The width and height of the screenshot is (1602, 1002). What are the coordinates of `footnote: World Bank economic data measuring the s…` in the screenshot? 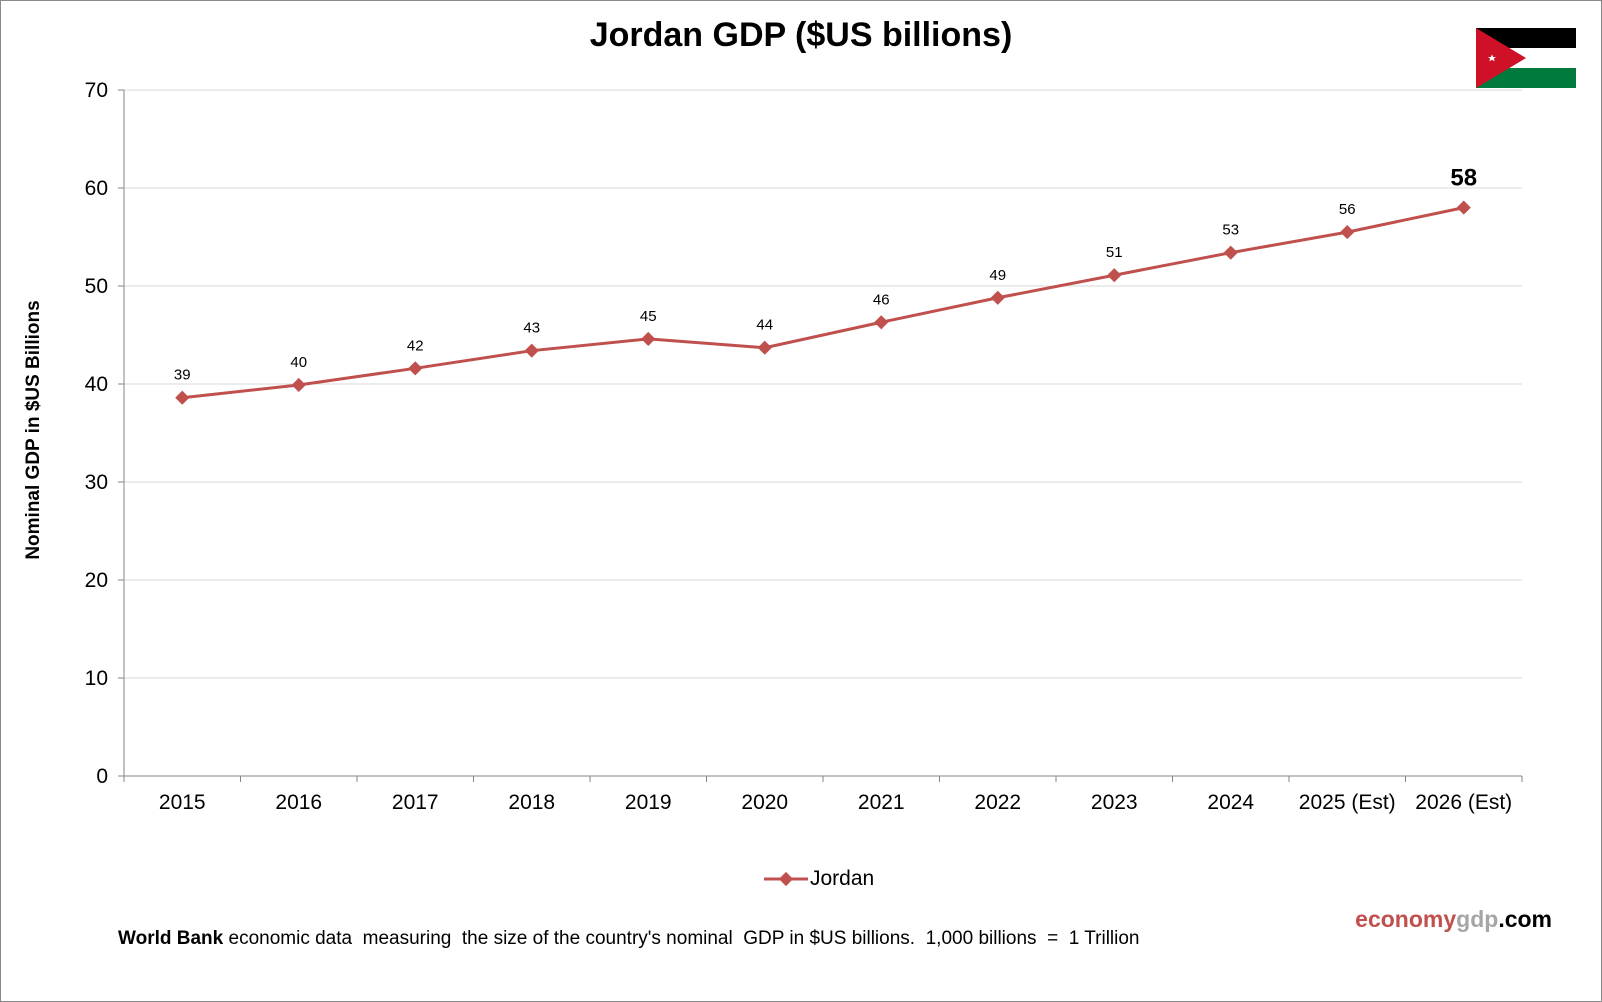 It's located at (629, 939).